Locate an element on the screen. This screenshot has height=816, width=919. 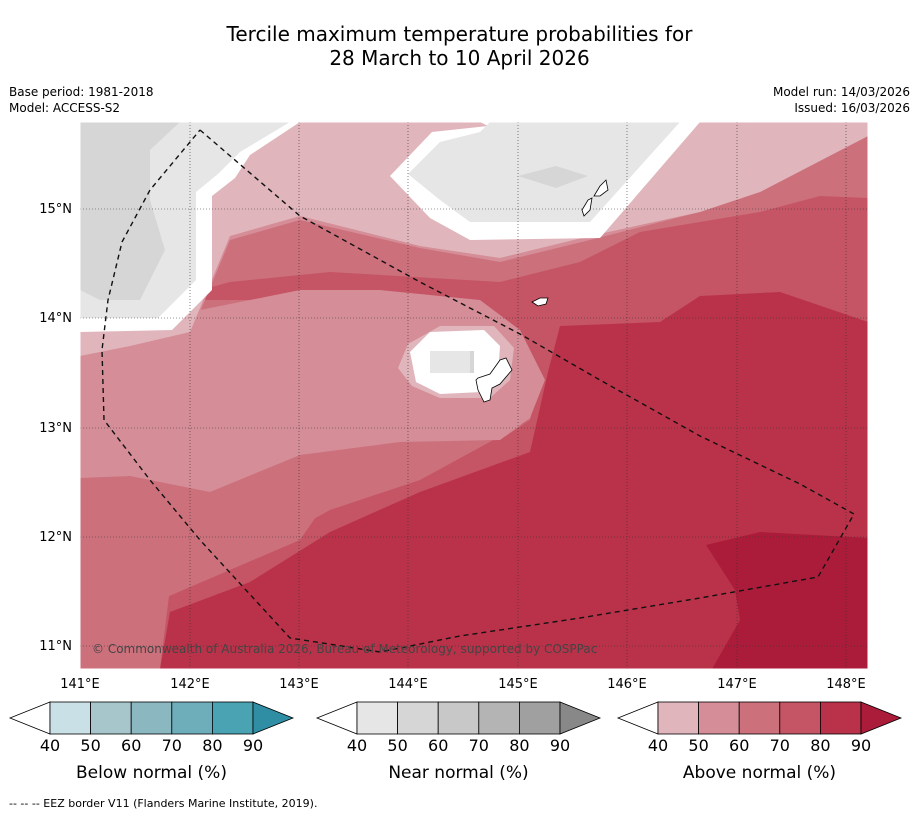
lon-label: 146°E is located at coordinates (627, 684).